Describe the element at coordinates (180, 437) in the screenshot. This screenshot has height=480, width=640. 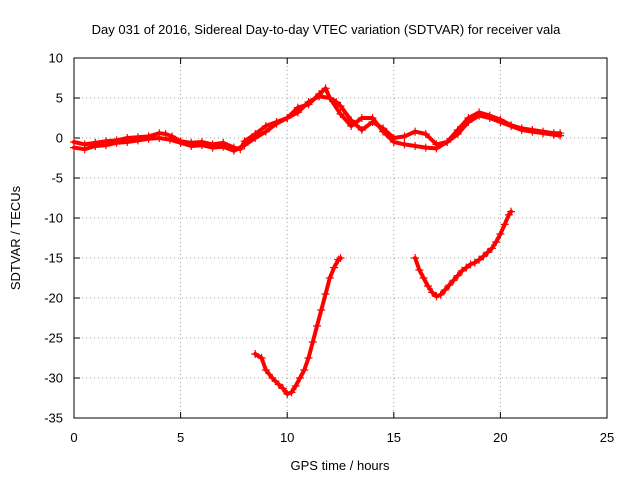
I see `x-tick-label: 5` at that location.